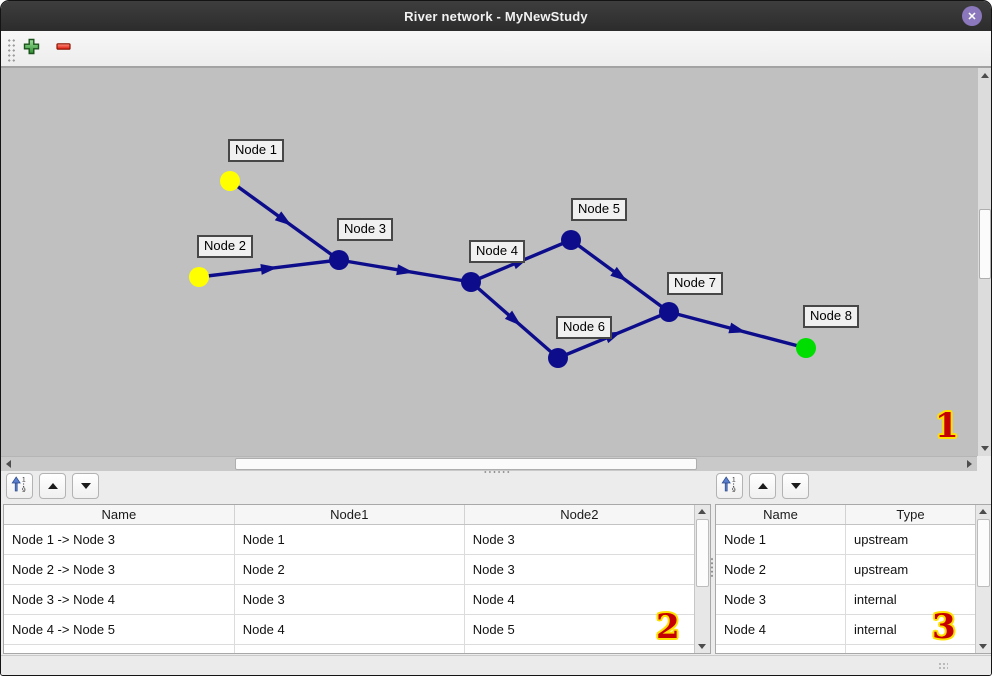  What do you see at coordinates (584, 327) in the screenshot?
I see `node-label-node-6: Node 6` at bounding box center [584, 327].